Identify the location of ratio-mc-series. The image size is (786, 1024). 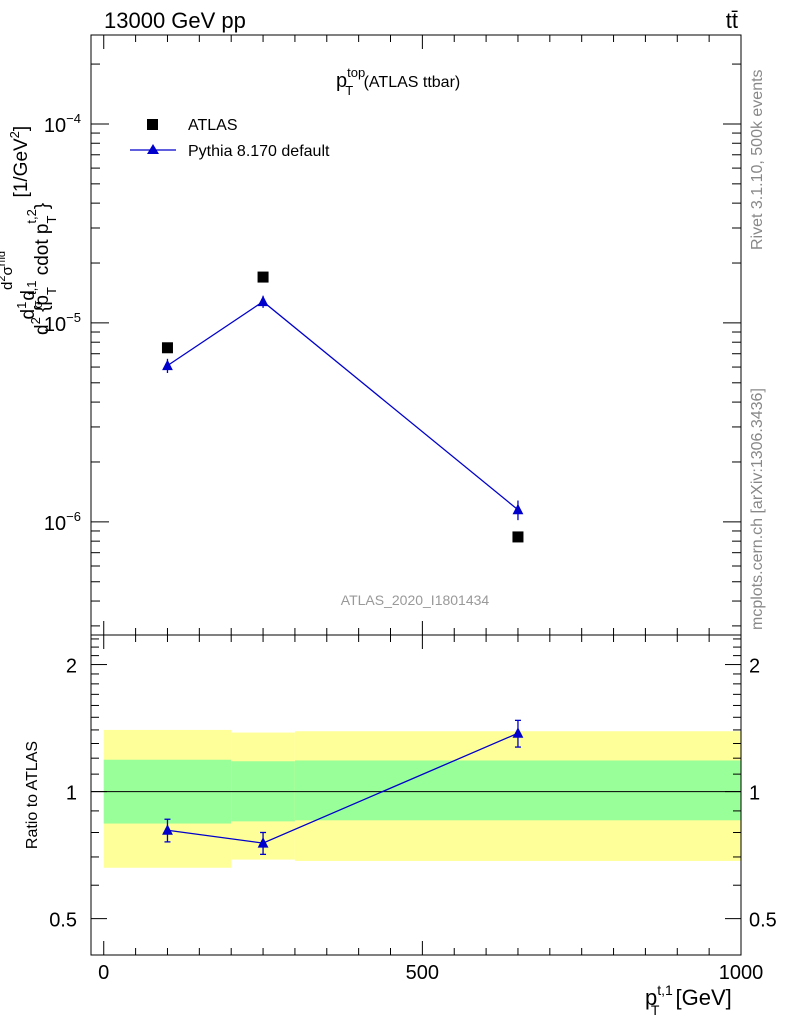
(343, 787).